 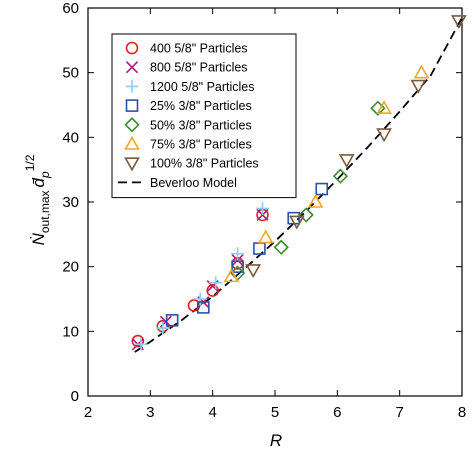 What do you see at coordinates (201, 106) in the screenshot?
I see `legend-label: 25% 3/8" Particles` at bounding box center [201, 106].